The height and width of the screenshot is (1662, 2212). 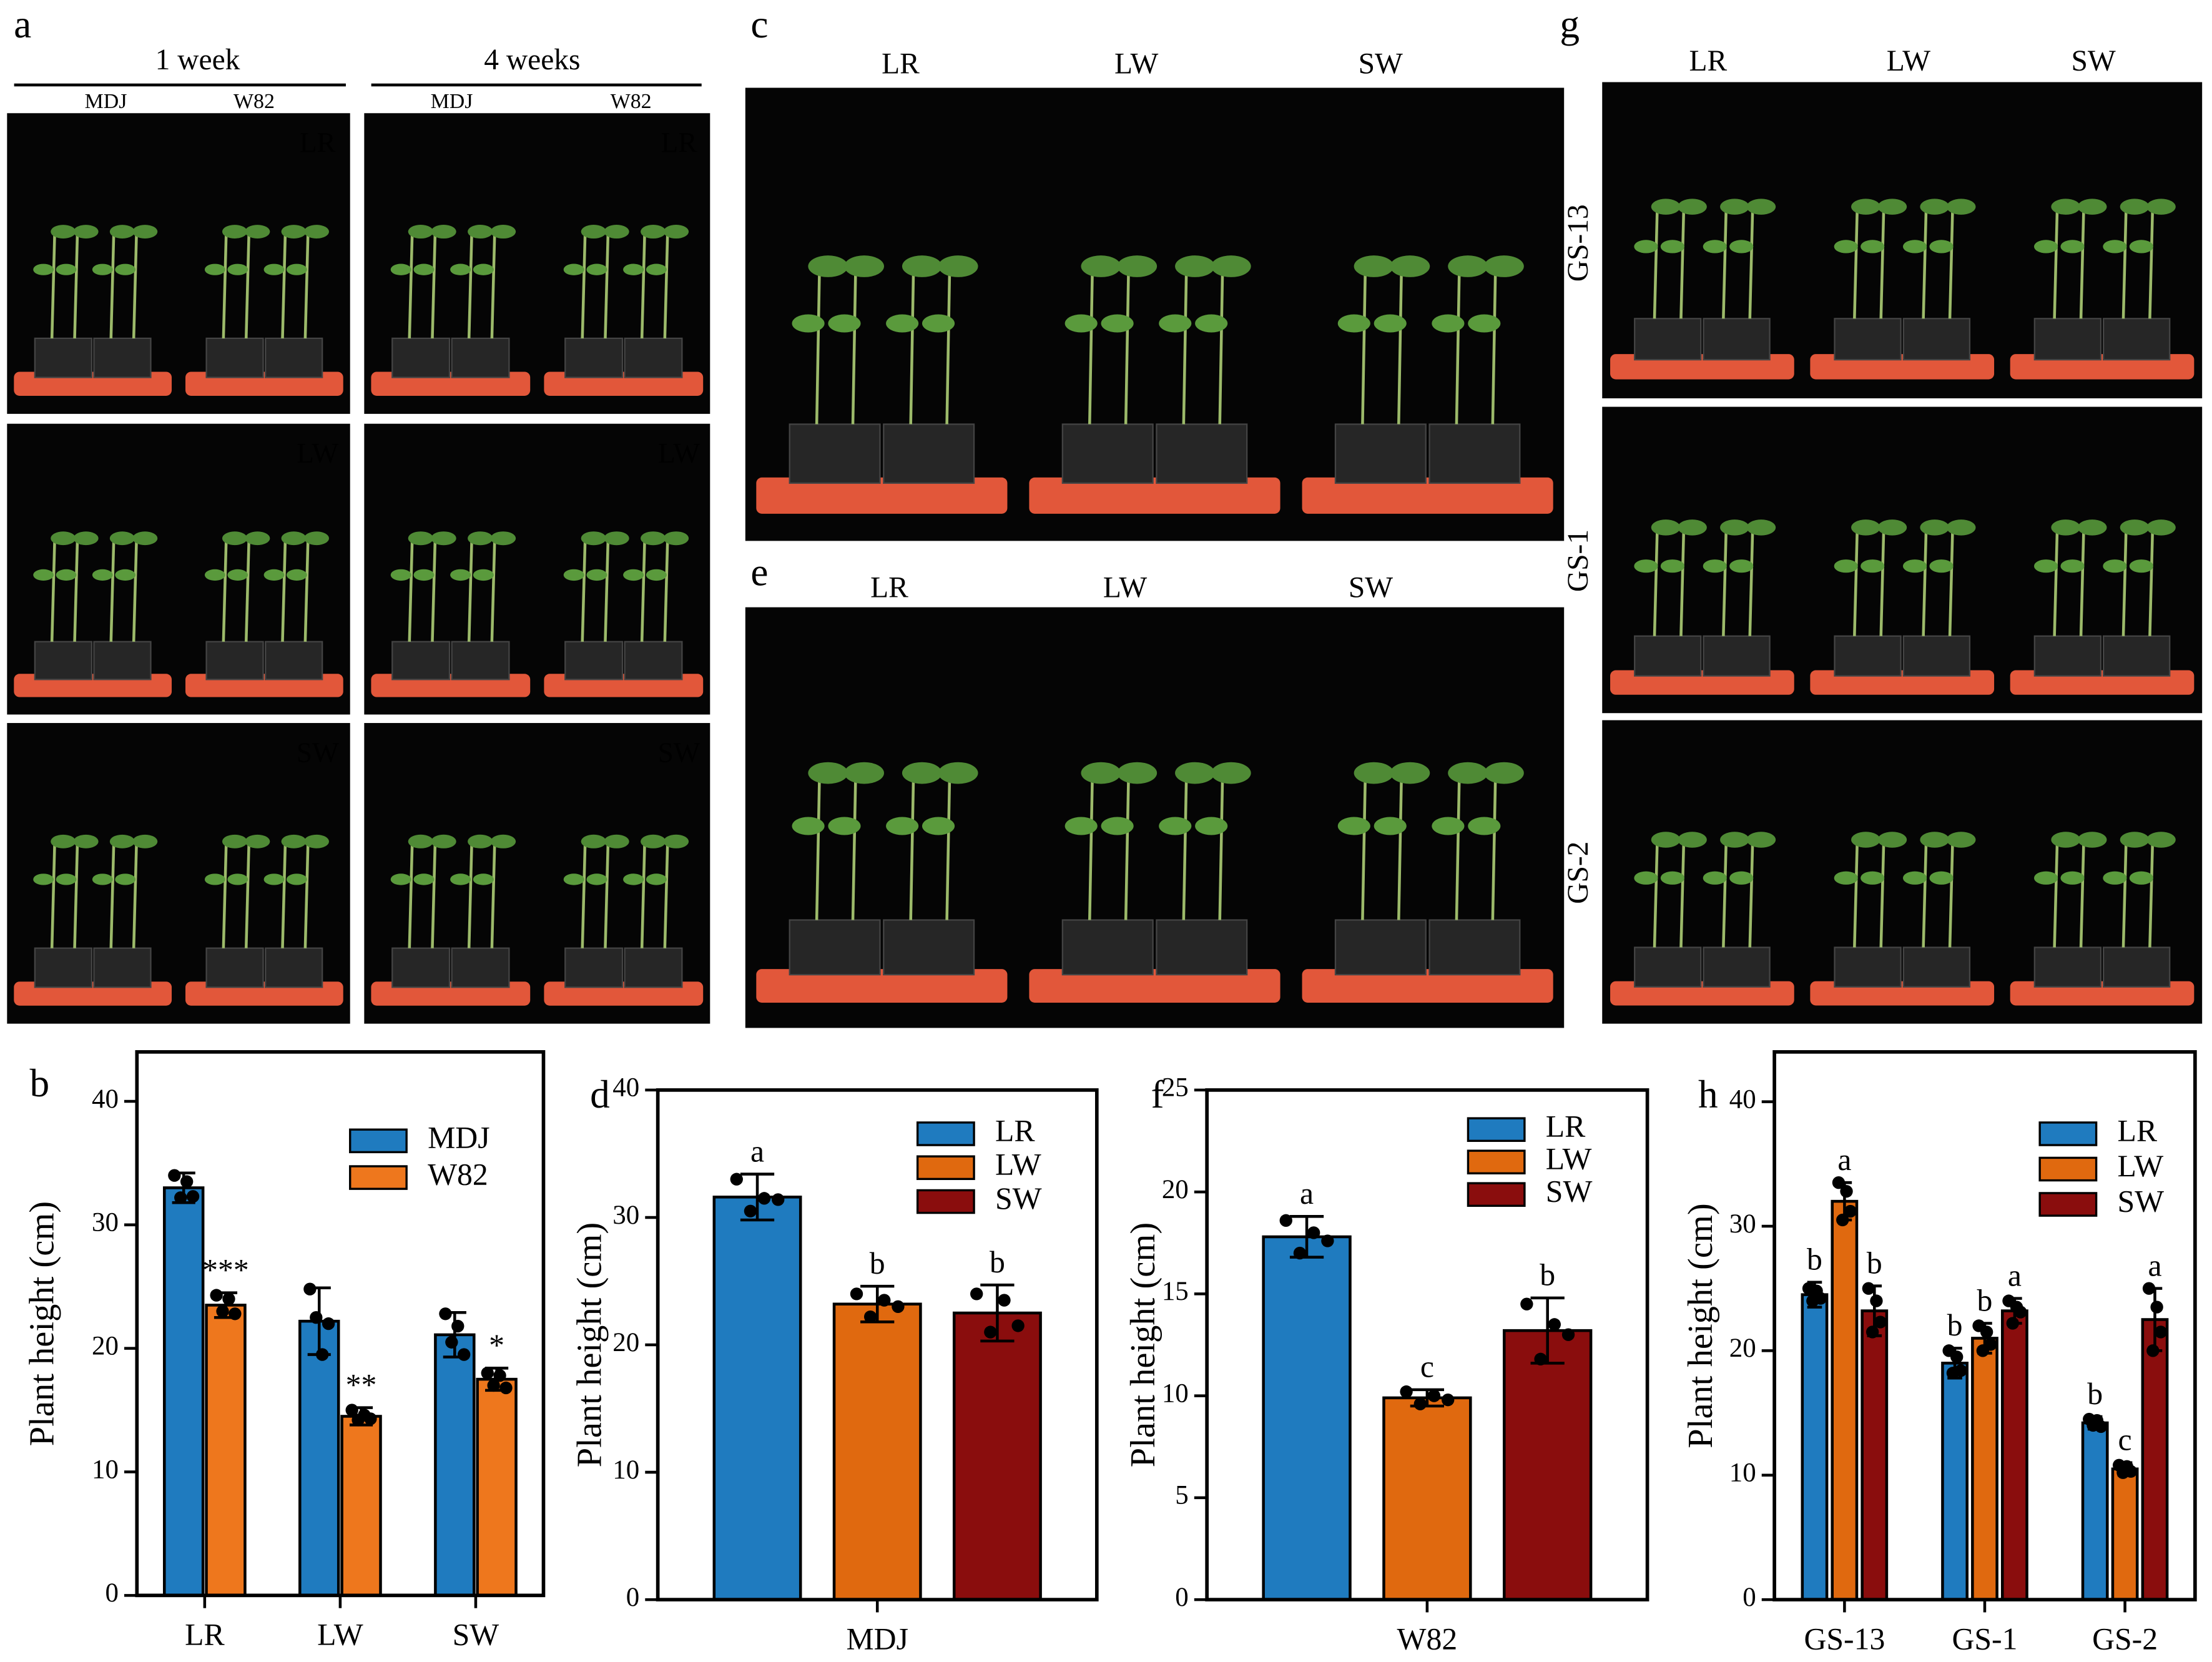 I want to click on x-tick-label: W82, so click(x=1427, y=1638).